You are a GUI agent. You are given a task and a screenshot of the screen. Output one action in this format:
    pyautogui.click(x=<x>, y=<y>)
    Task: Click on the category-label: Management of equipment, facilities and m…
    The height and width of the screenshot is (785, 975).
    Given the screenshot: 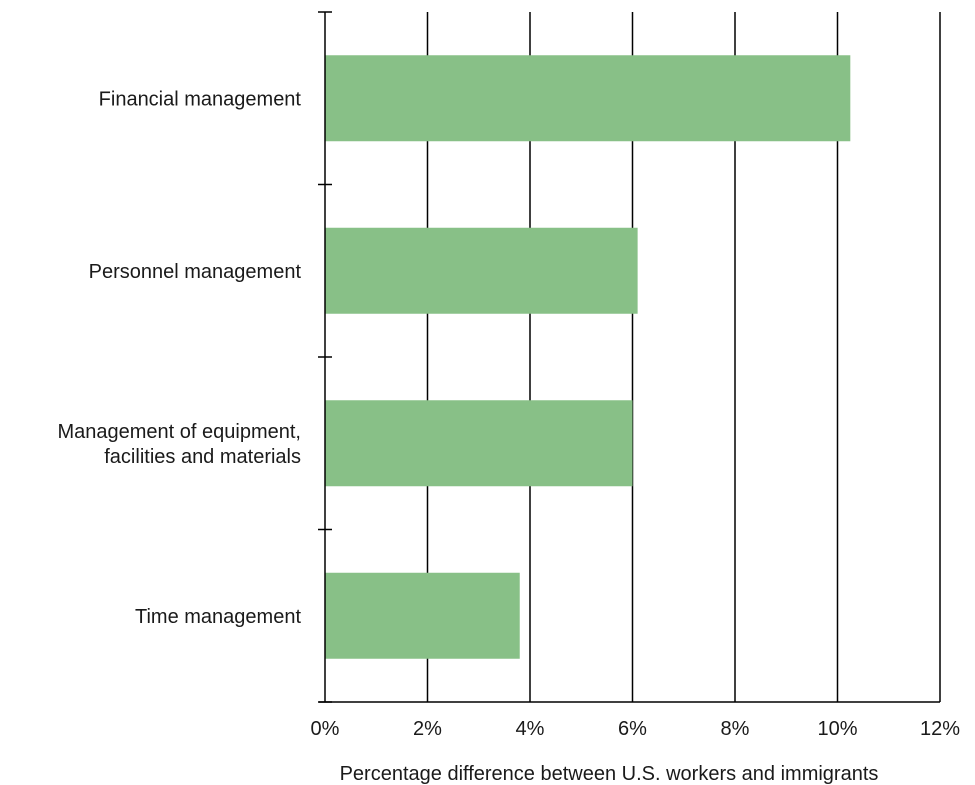 What is the action you would take?
    pyautogui.click(x=180, y=444)
    